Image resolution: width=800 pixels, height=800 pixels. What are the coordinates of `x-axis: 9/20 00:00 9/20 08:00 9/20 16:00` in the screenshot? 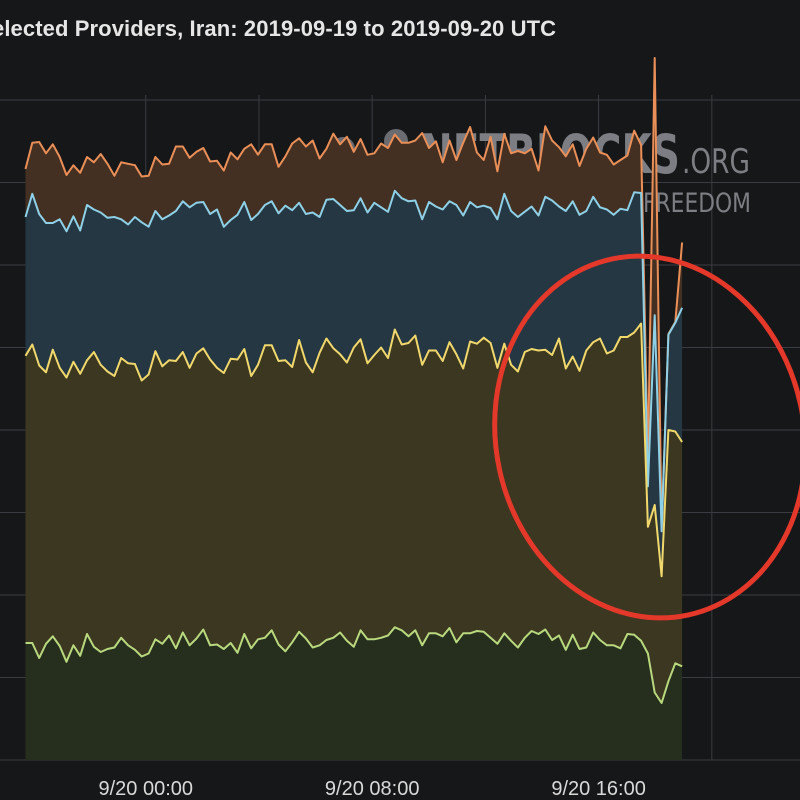 It's located at (371, 789).